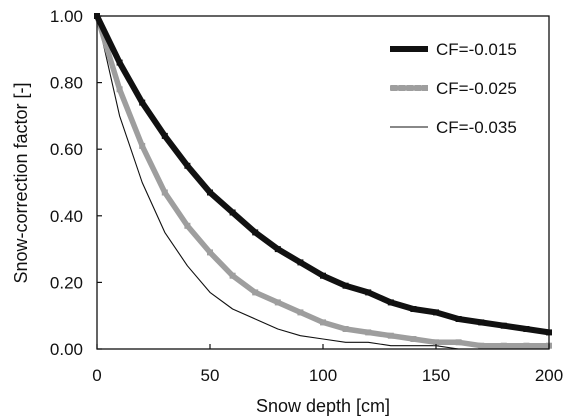 This screenshot has height=419, width=576. Describe the element at coordinates (476, 49) in the screenshot. I see `legend-label: CF=-0.015` at that location.